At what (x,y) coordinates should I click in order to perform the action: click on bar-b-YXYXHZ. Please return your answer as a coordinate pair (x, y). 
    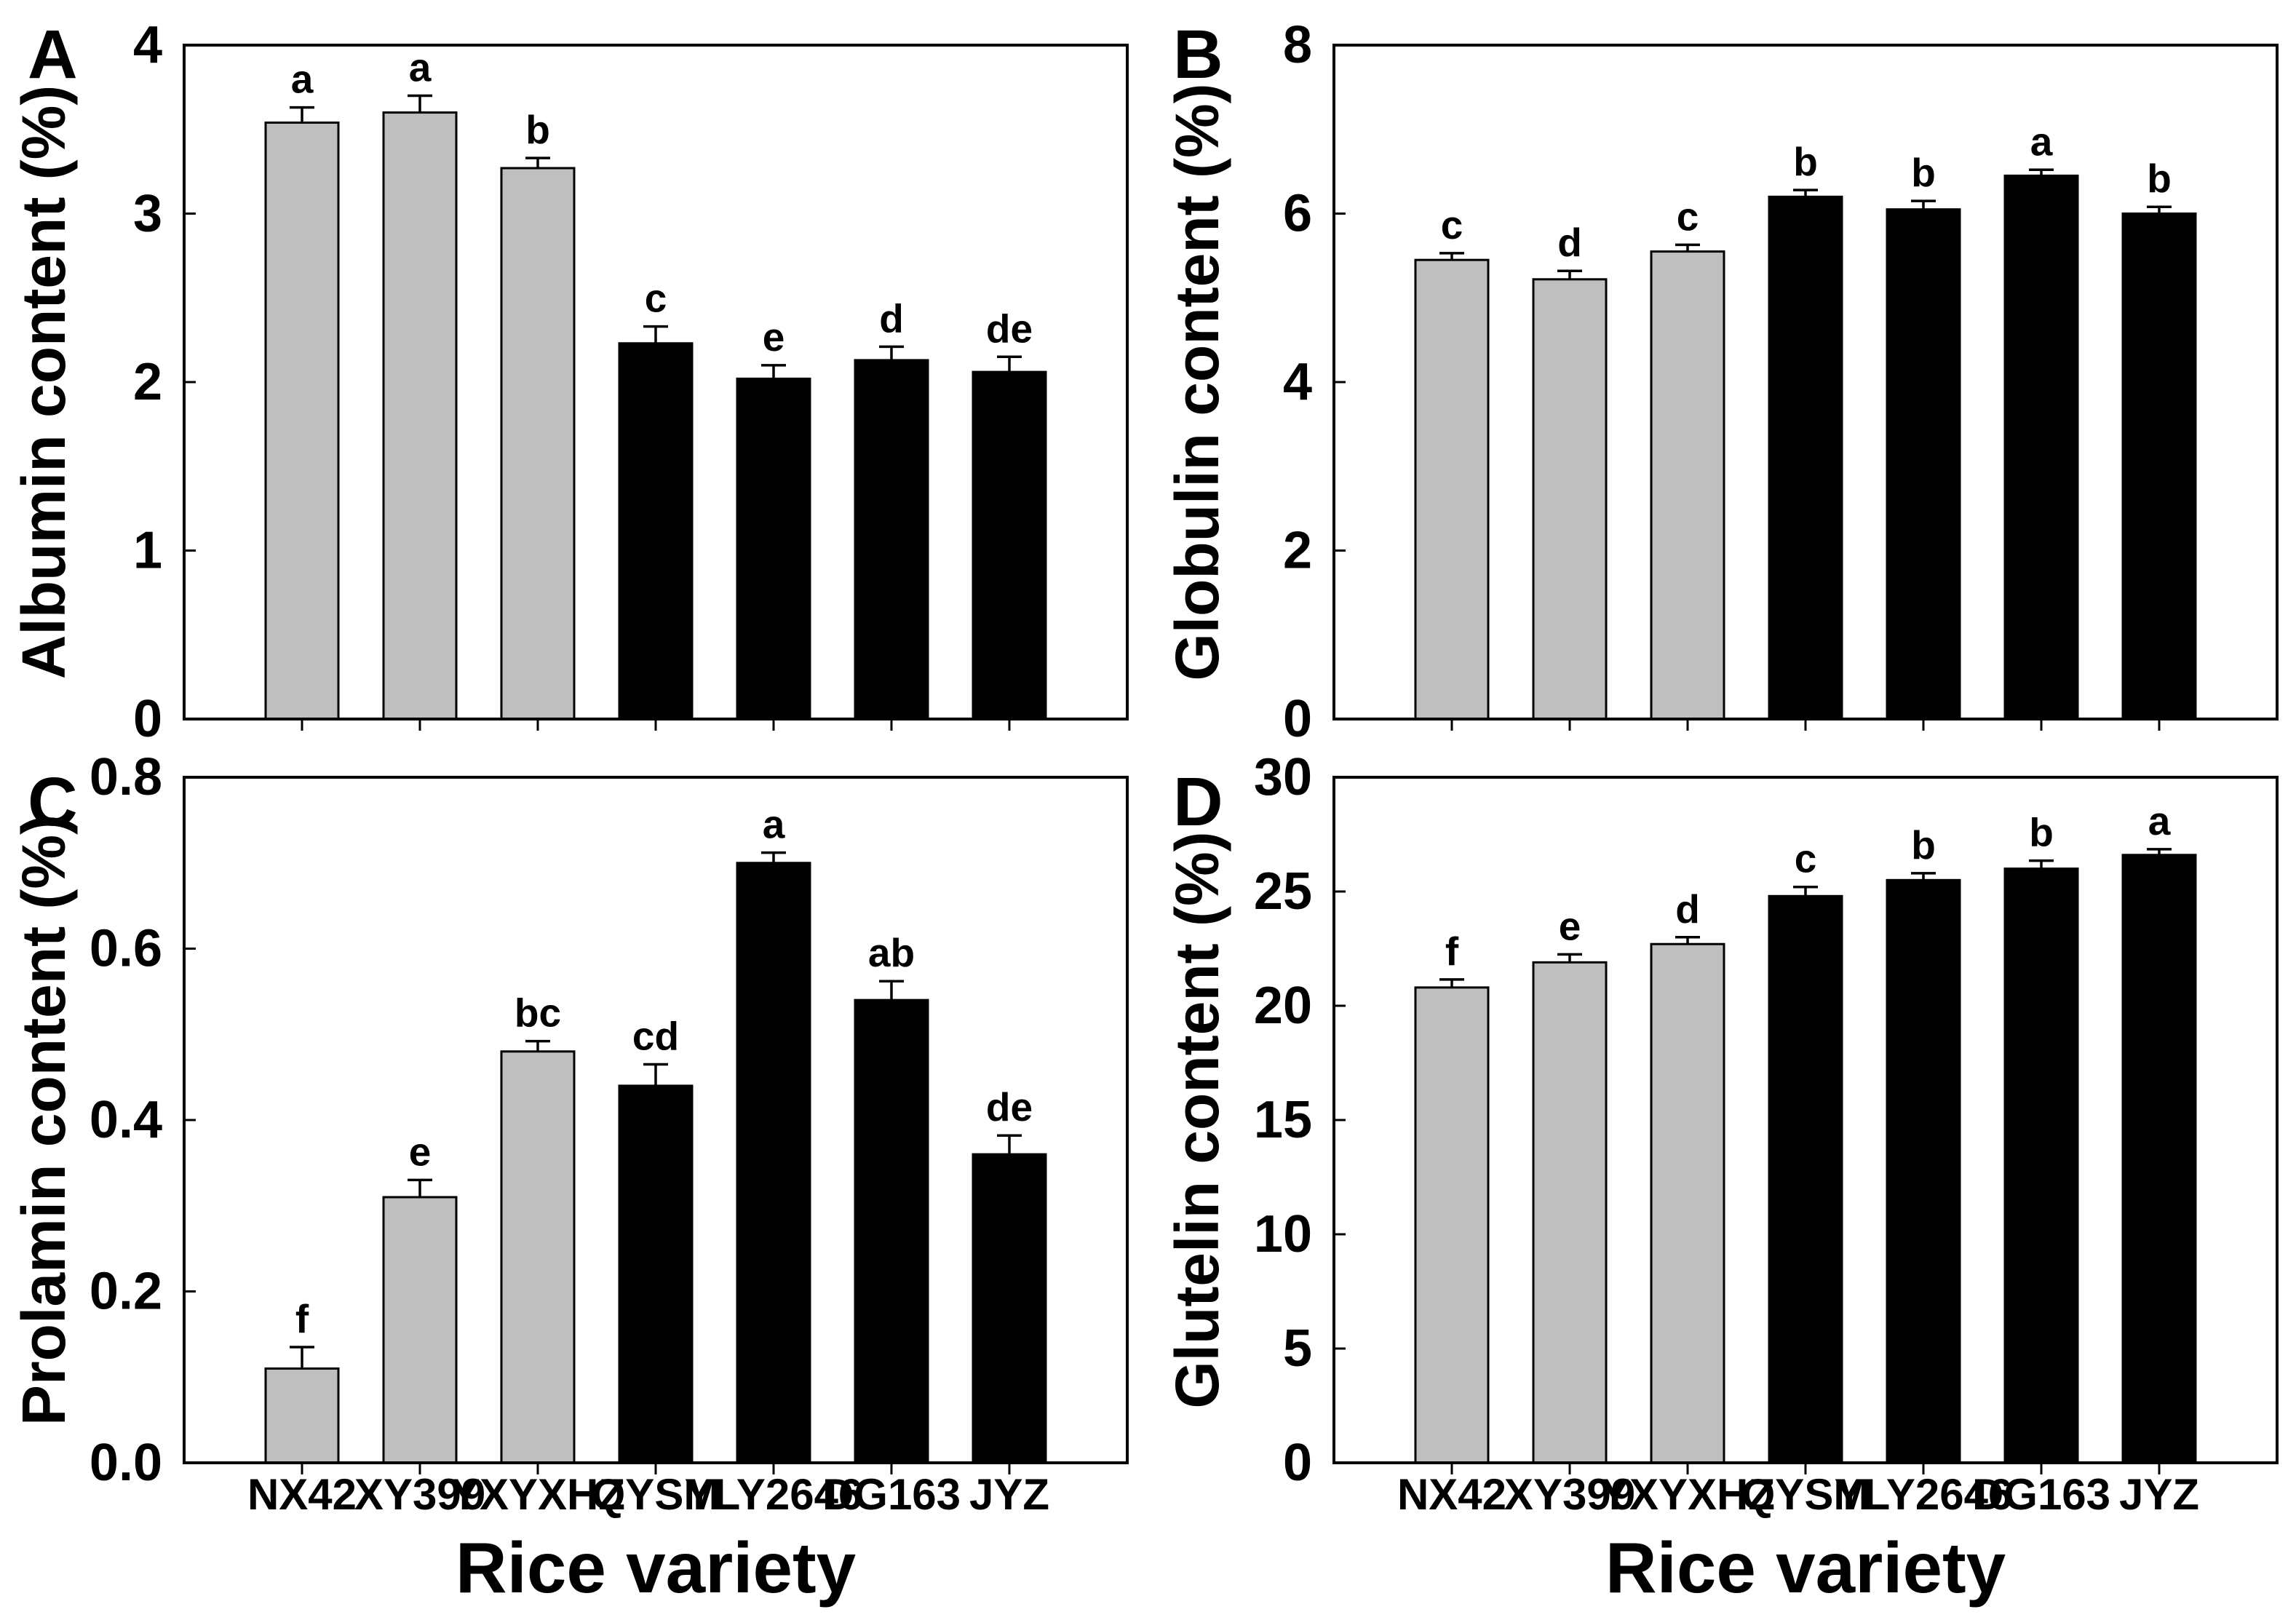
    Looking at the image, I should click on (1687, 485).